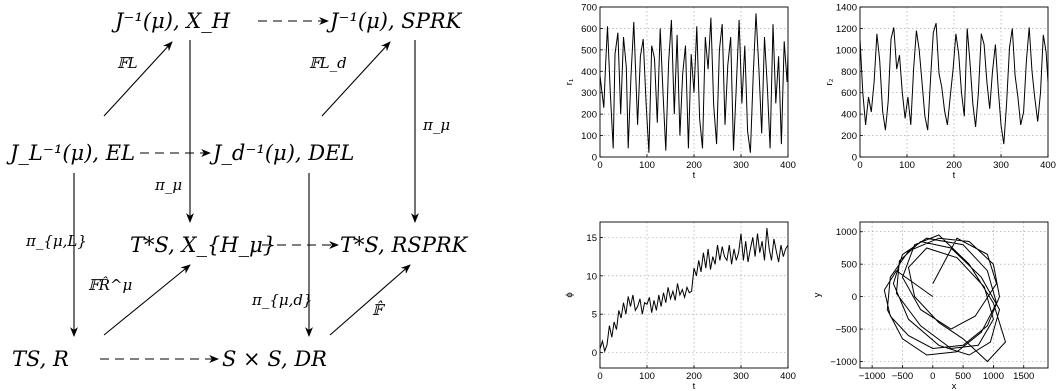  What do you see at coordinates (589, 8) in the screenshot?
I see `y-tick-label: 700` at bounding box center [589, 8].